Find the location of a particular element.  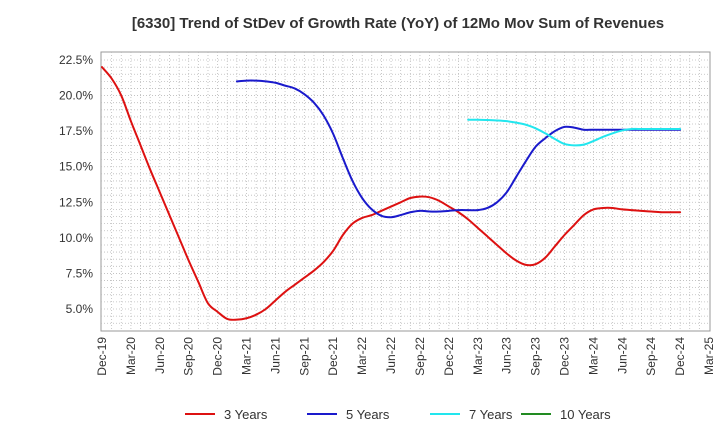

y-tick-label: 17.5% is located at coordinates (76, 131).